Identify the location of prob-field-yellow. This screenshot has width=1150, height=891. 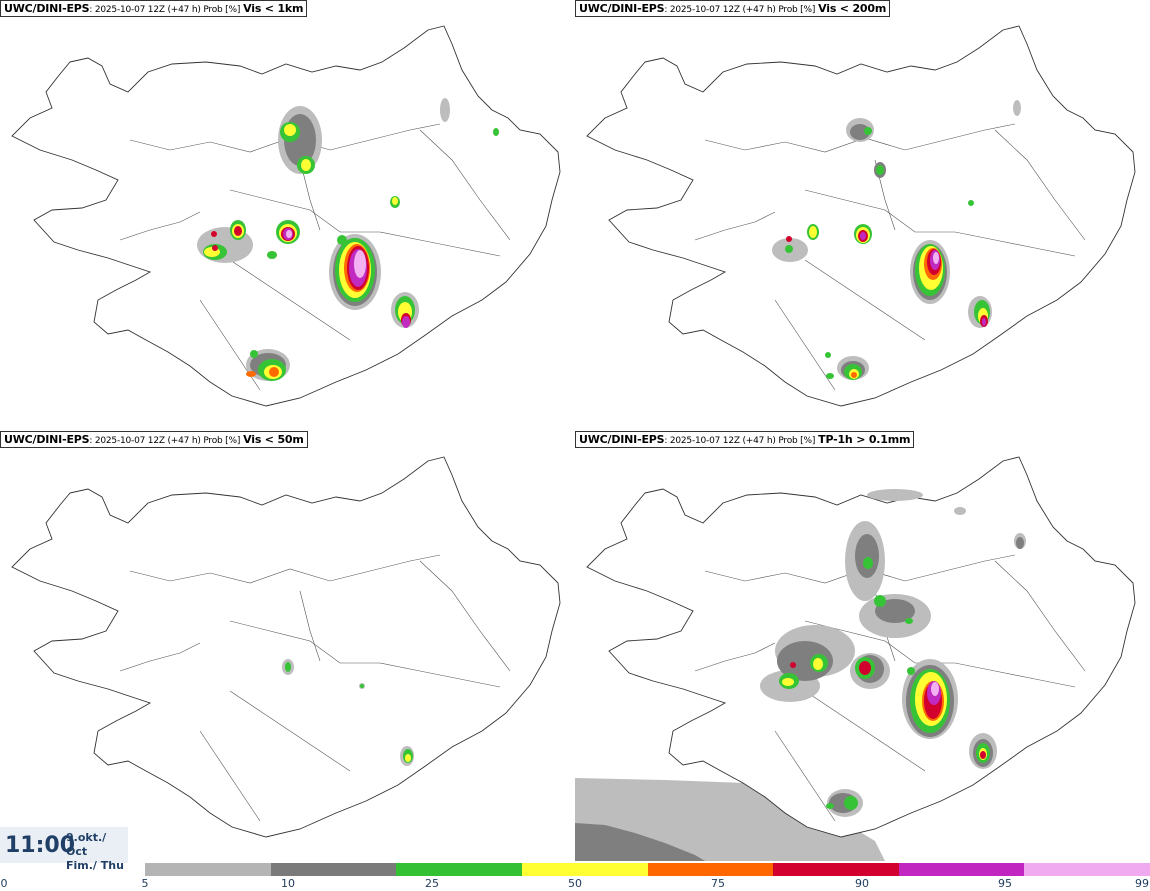
(408, 758).